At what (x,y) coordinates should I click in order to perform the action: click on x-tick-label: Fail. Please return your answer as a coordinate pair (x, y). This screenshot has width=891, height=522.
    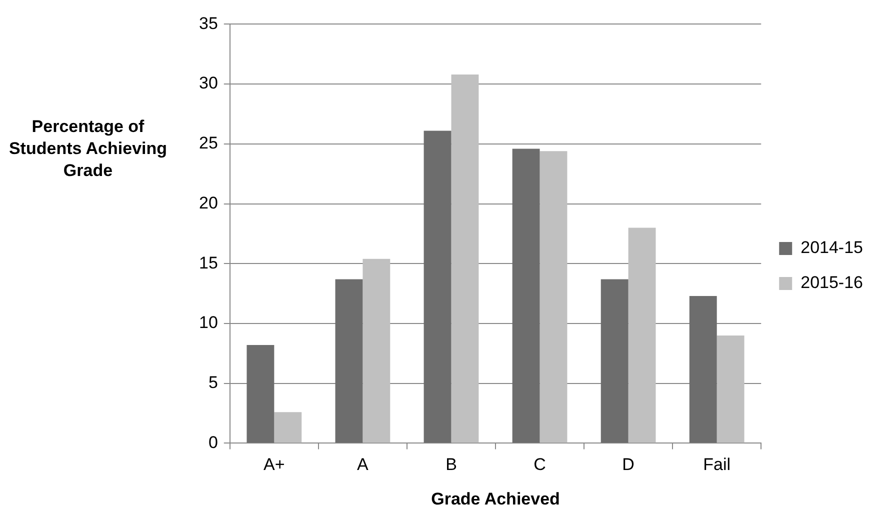
    Looking at the image, I should click on (717, 464).